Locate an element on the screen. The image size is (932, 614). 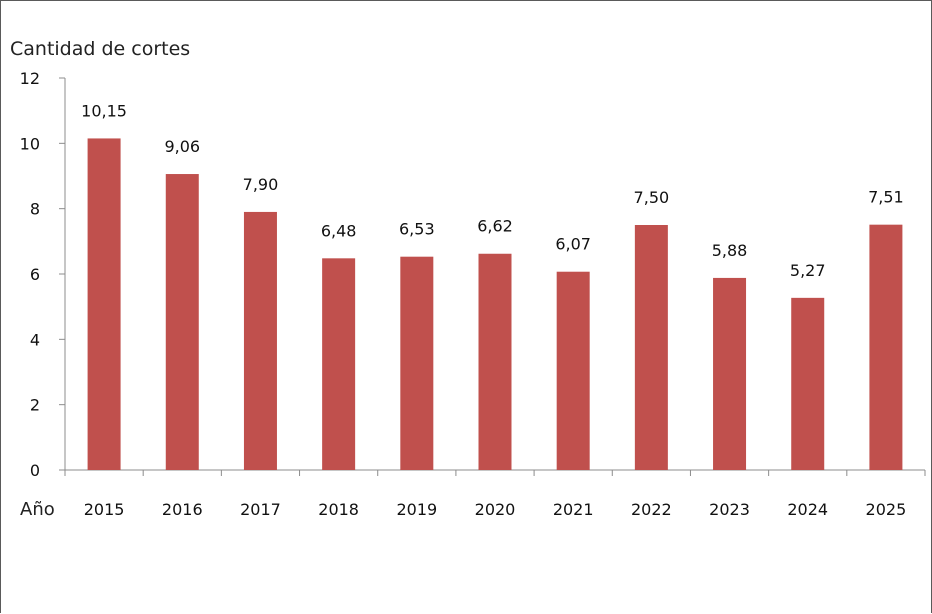
data-label: 6,07 is located at coordinates (573, 244).